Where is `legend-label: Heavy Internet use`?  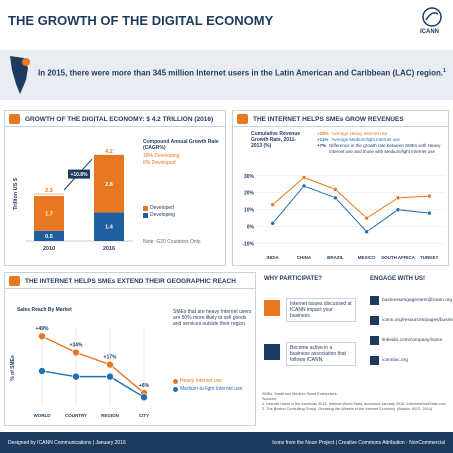 legend-label: Heavy Internet use is located at coordinates (201, 381).